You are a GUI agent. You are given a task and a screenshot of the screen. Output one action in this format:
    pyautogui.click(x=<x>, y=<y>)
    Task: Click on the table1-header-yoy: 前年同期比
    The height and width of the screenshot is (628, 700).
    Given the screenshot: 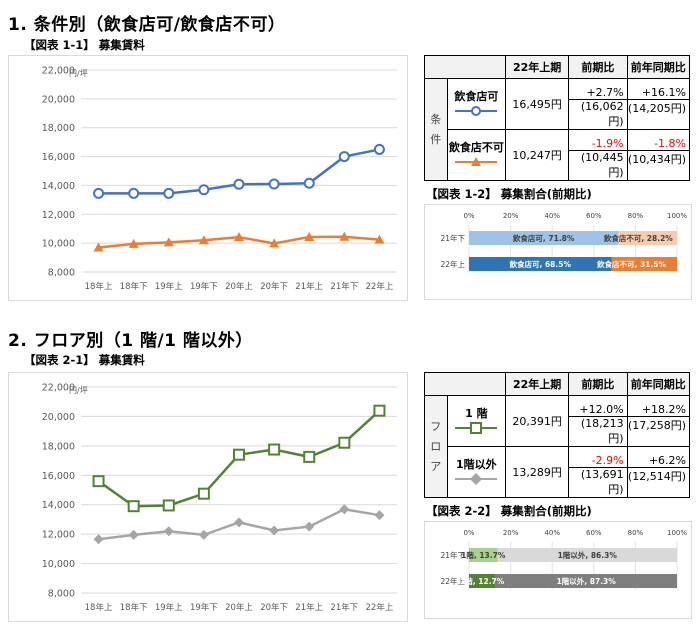 What is the action you would take?
    pyautogui.click(x=658, y=67)
    